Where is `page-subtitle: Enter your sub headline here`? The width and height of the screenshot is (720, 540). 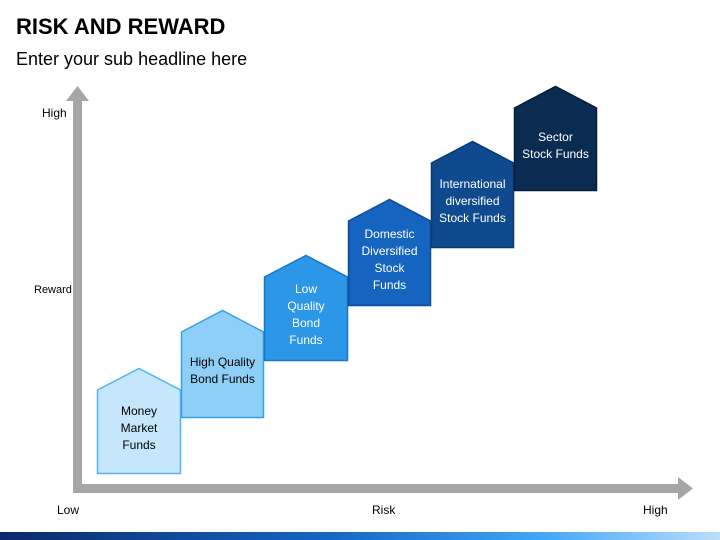 page-subtitle: Enter your sub headline here is located at coordinates (132, 59).